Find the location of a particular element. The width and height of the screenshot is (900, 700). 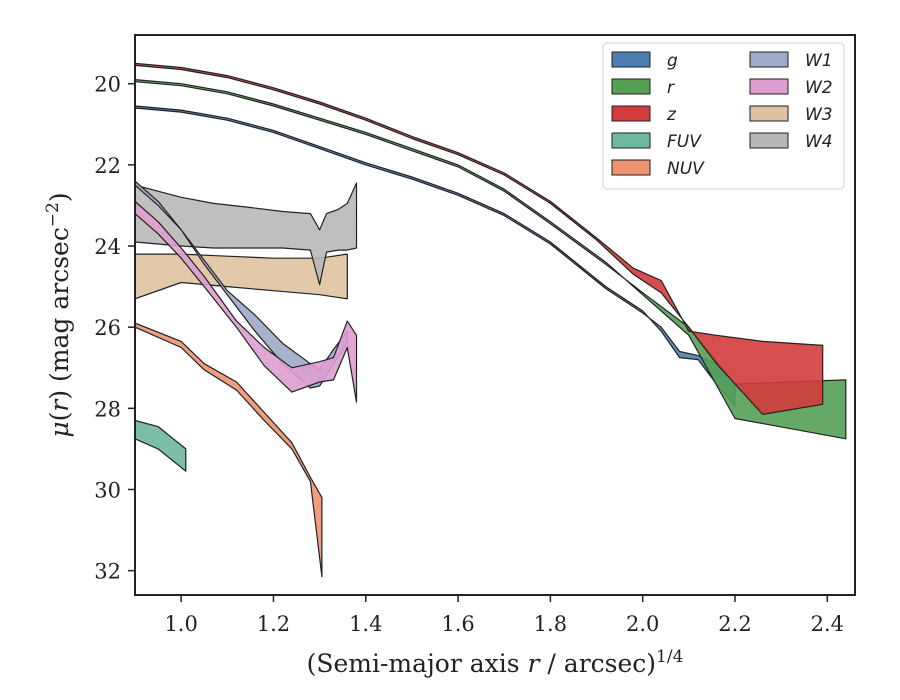

legend-label-nuv: NUV is located at coordinates (686, 169).